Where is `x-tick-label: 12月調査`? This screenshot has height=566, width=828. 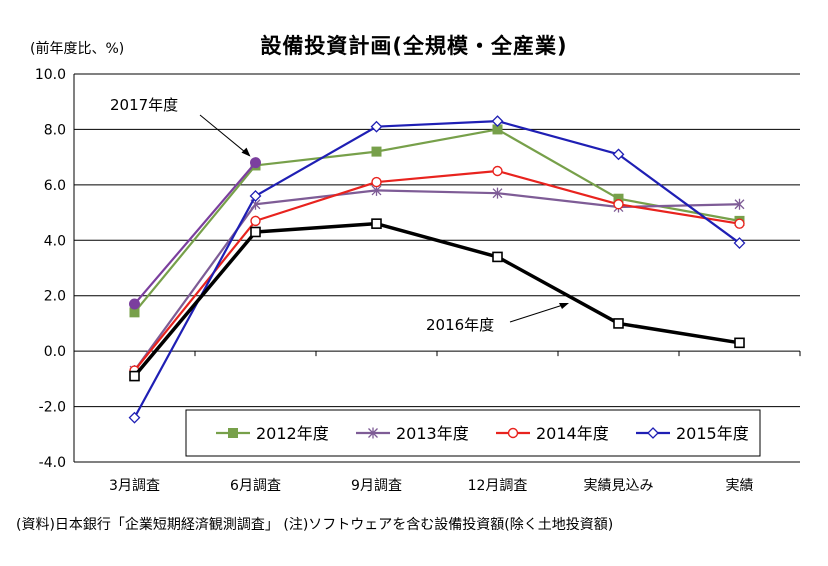 x-tick-label: 12月調査 is located at coordinates (498, 486).